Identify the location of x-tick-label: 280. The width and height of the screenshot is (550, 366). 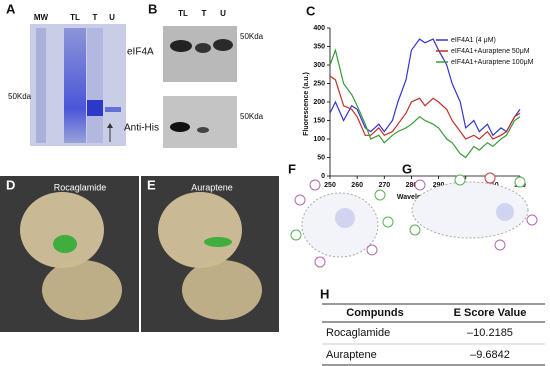
(412, 185).